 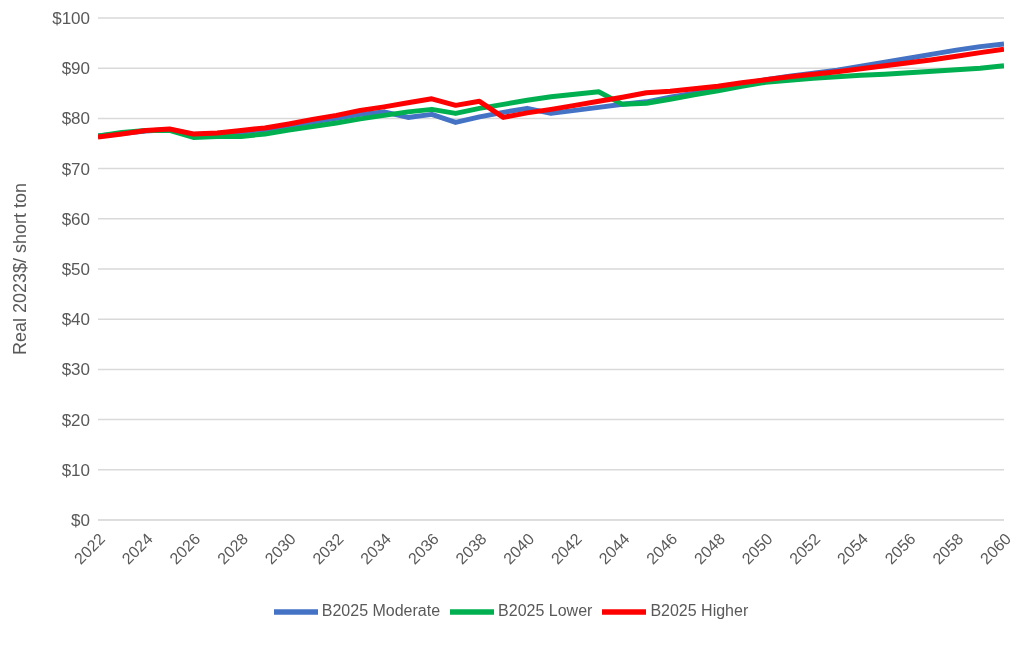 I want to click on y-tick-label: $90, so click(x=75, y=69).